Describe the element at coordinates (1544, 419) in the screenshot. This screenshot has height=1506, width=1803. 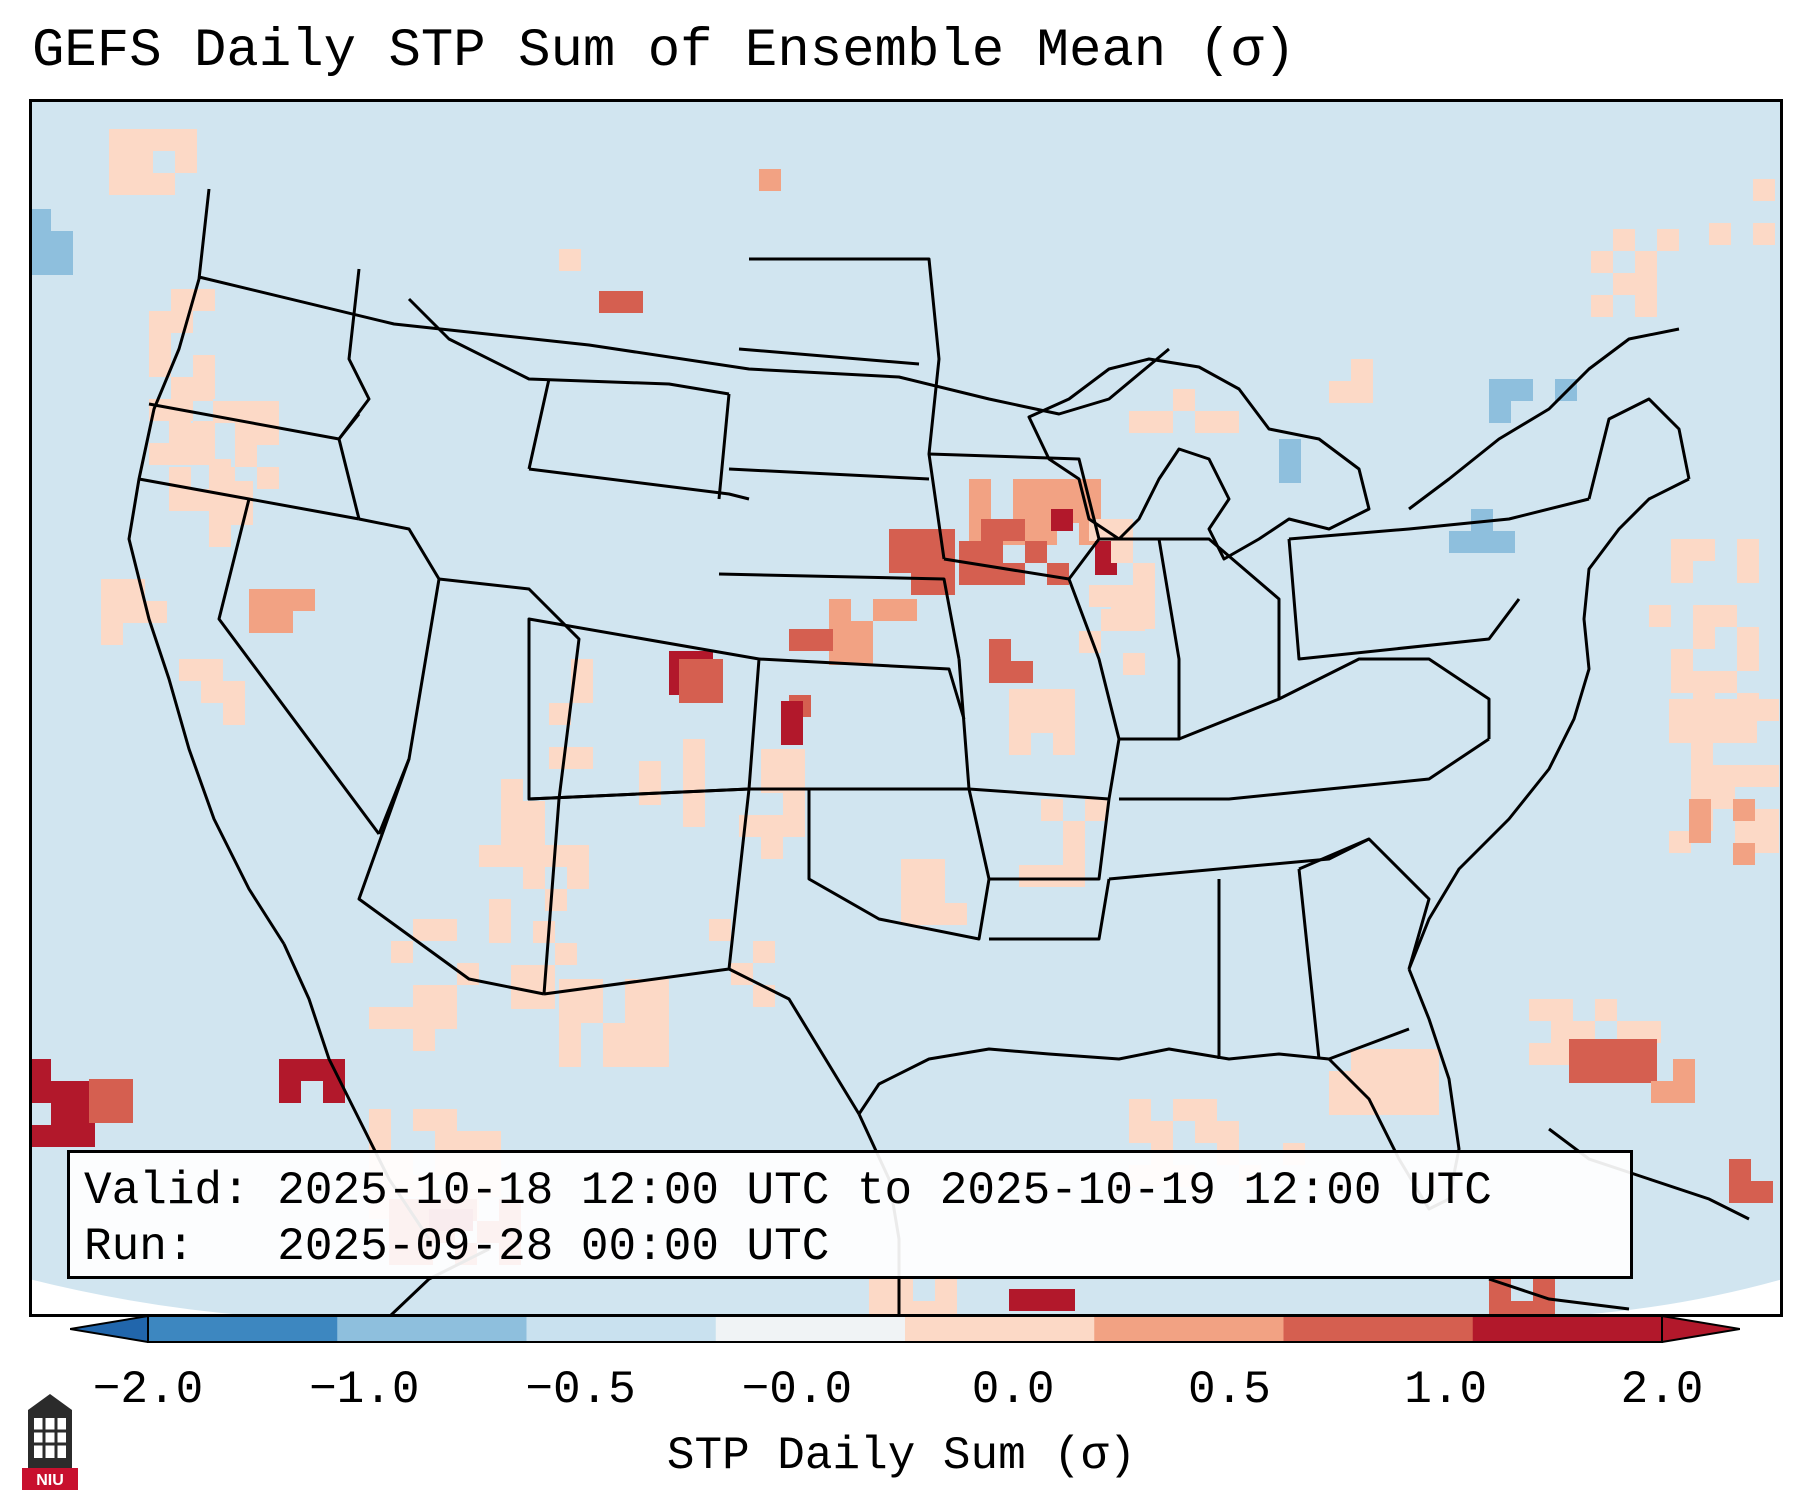
I see `ne-border` at that location.